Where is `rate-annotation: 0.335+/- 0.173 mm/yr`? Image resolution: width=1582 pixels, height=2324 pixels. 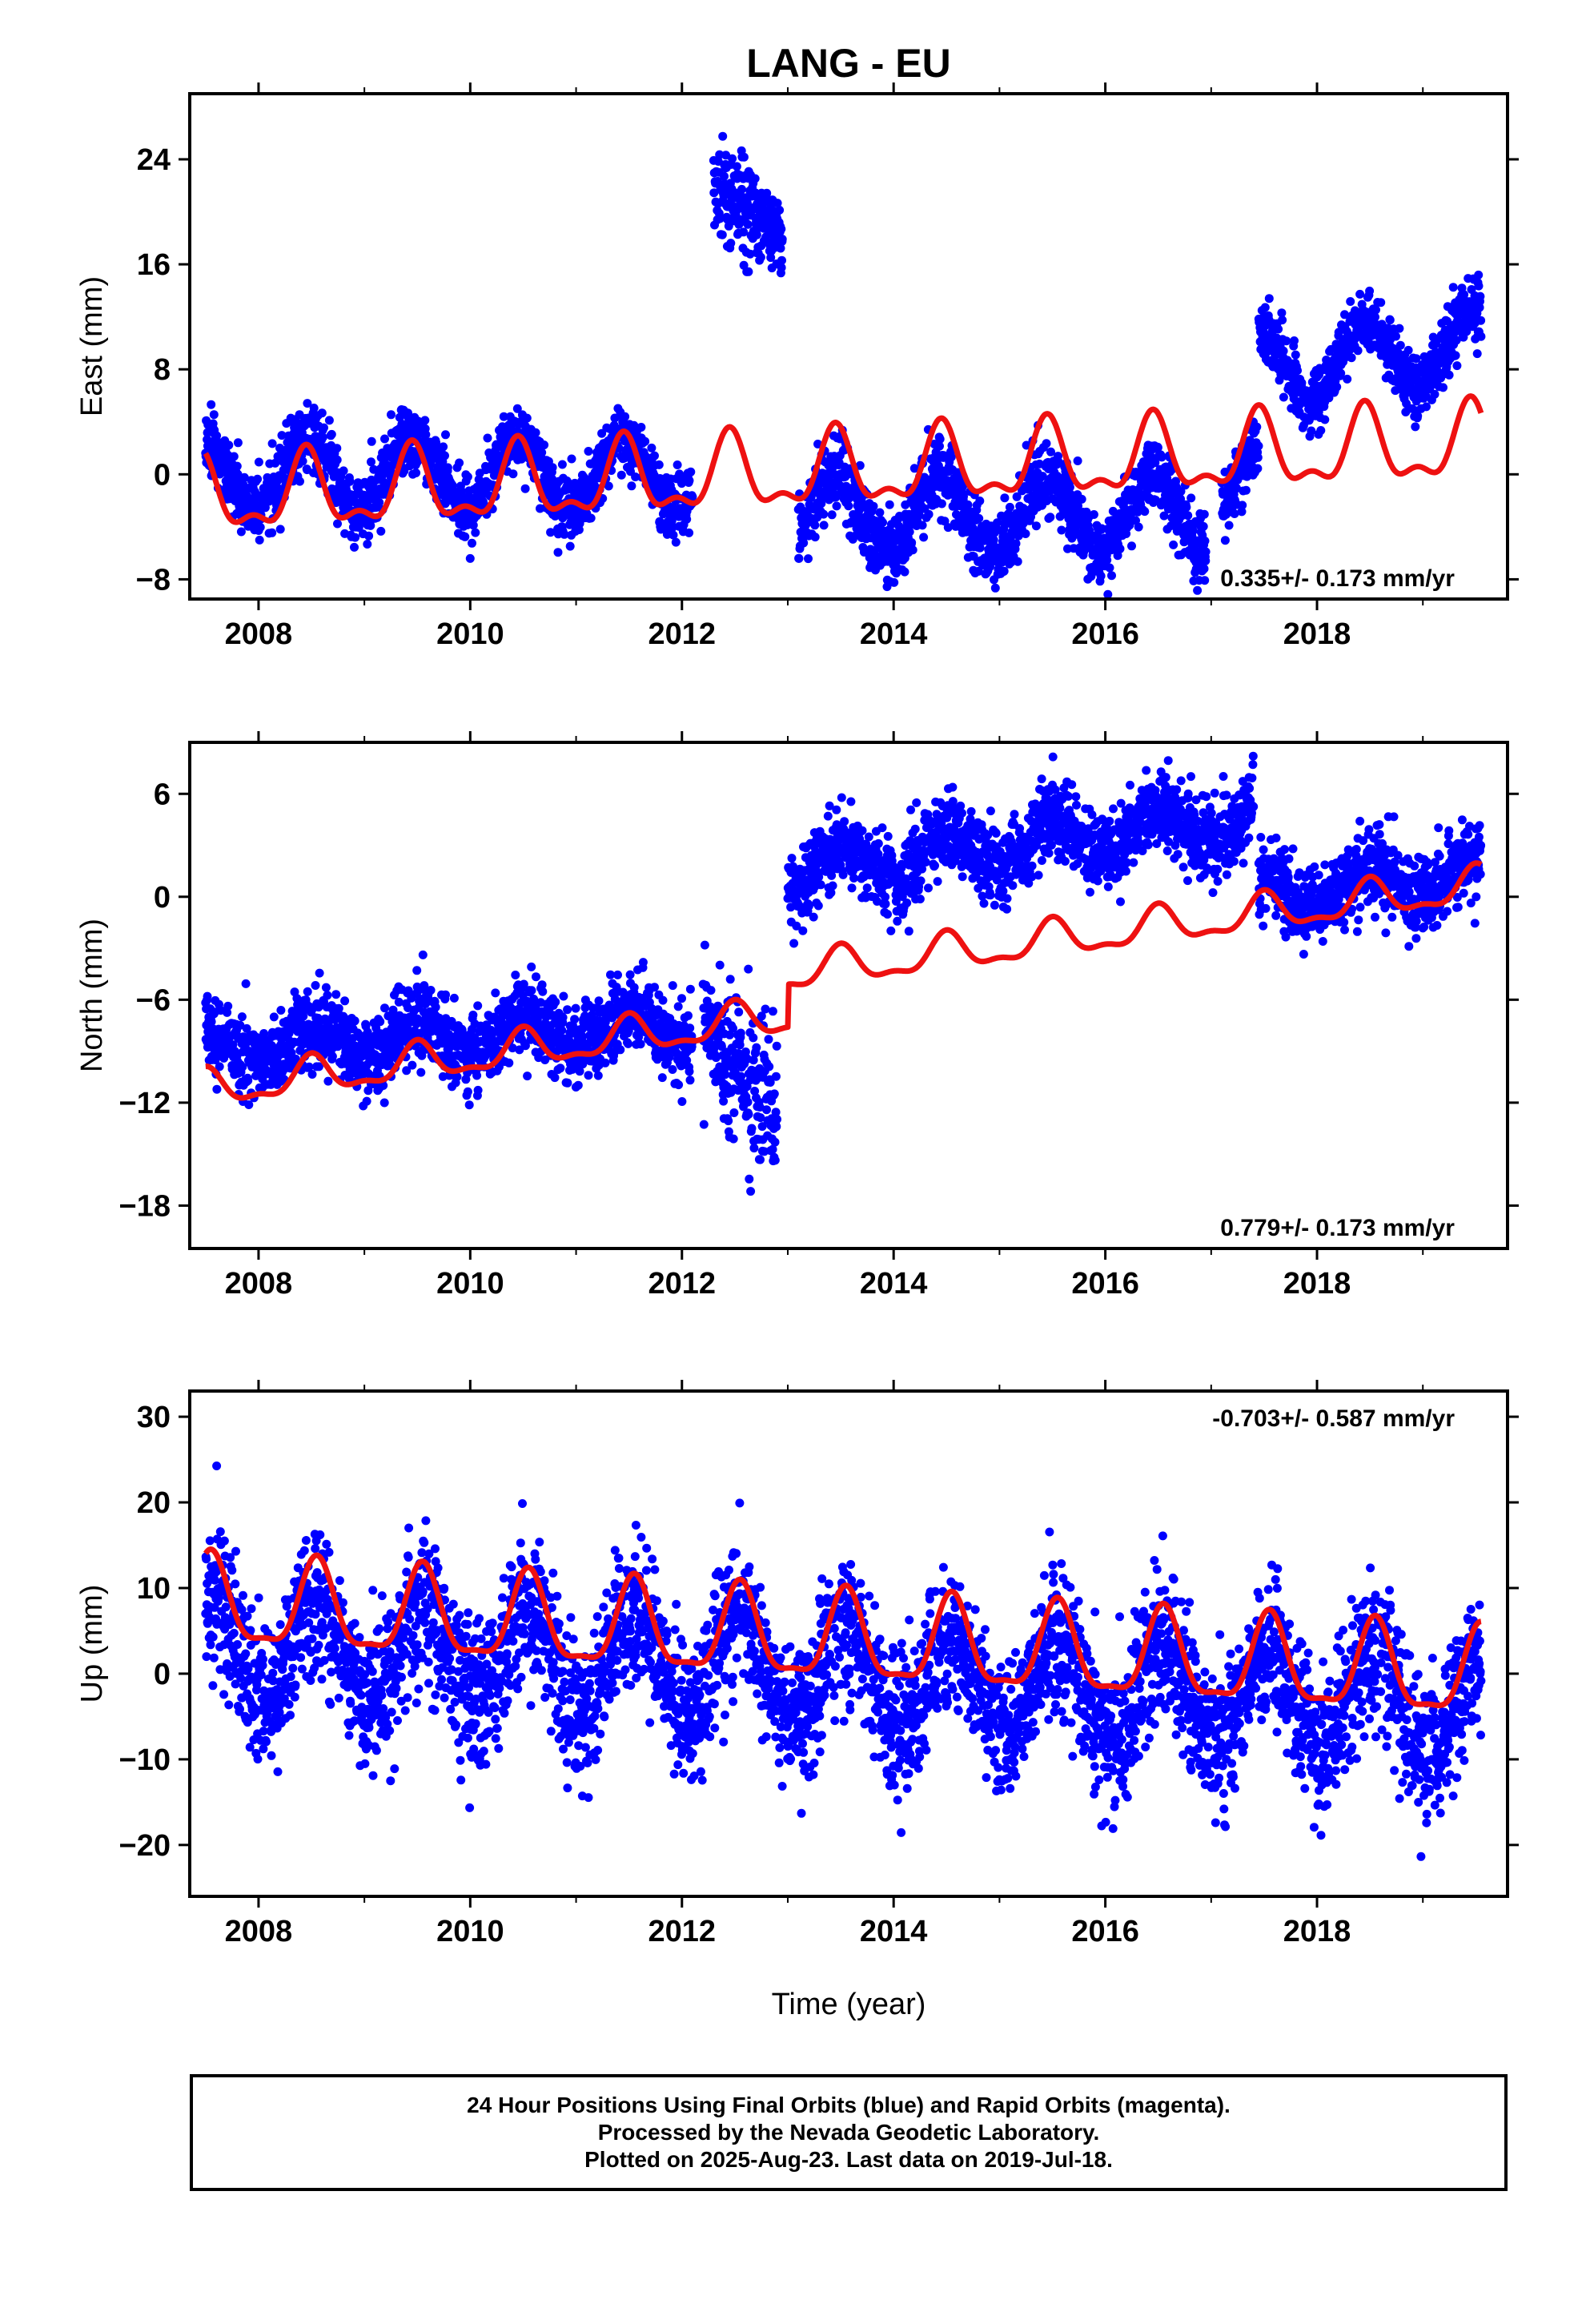 rate-annotation: 0.335+/- 0.173 mm/yr is located at coordinates (1337, 578).